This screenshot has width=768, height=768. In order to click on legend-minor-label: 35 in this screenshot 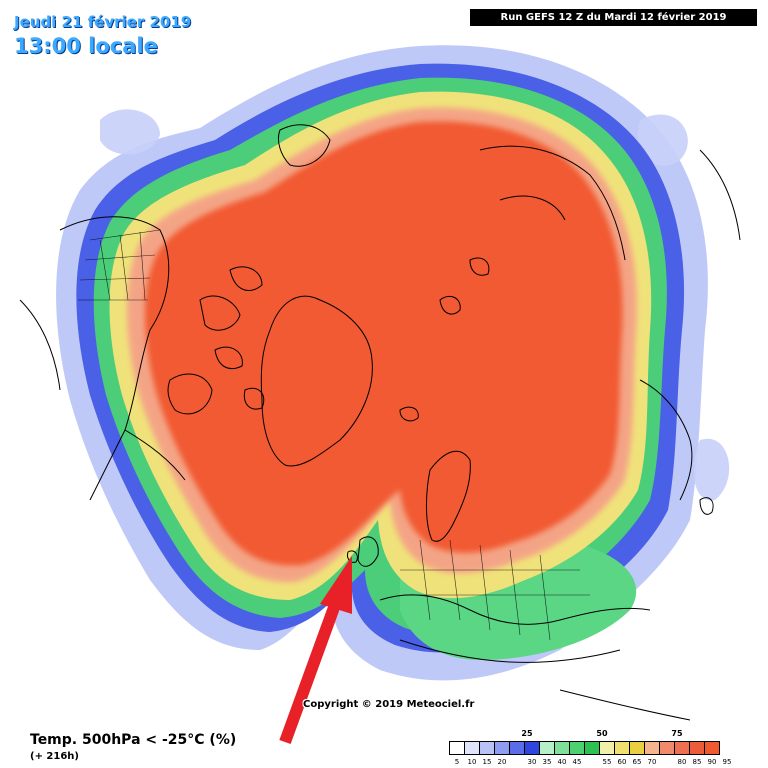, I will do `click(547, 762)`.